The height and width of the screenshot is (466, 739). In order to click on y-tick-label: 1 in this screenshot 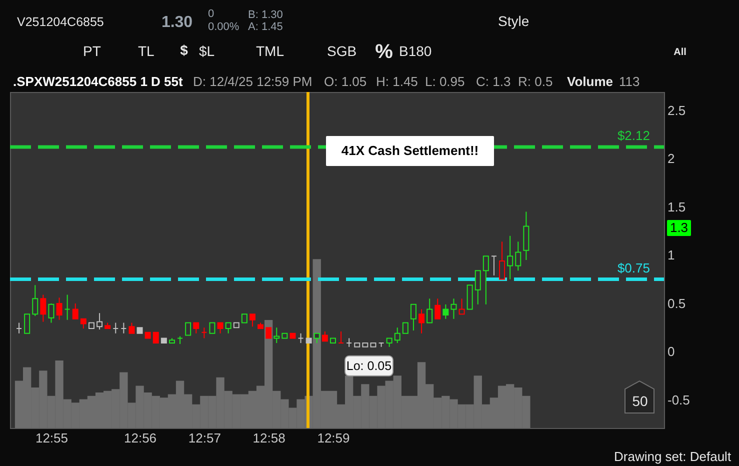, I will do `click(671, 255)`.